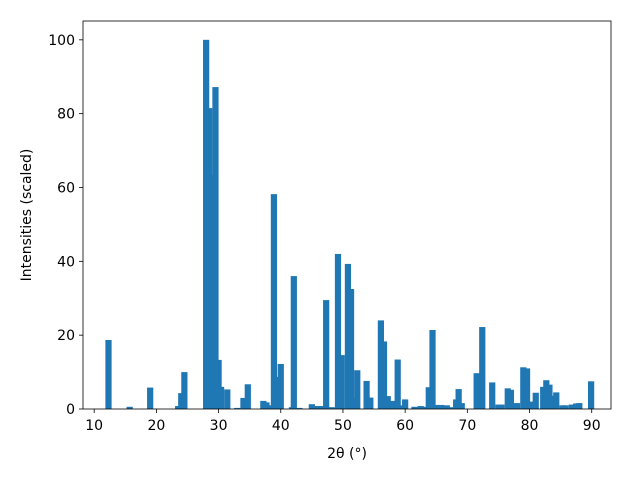 The image size is (640, 480). Describe the element at coordinates (343, 426) in the screenshot. I see `x-tick-label: 50` at that location.